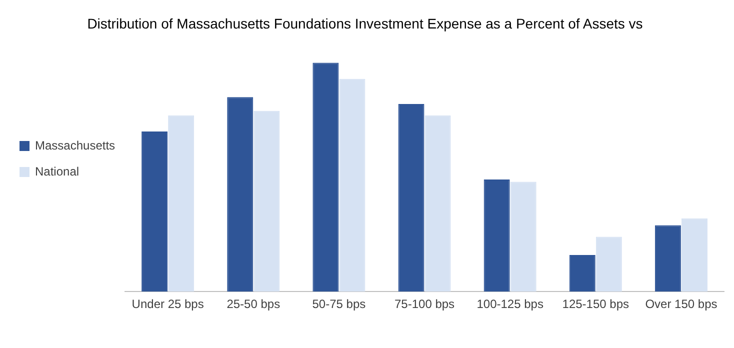  What do you see at coordinates (57, 171) in the screenshot?
I see `legend-label: National` at bounding box center [57, 171].